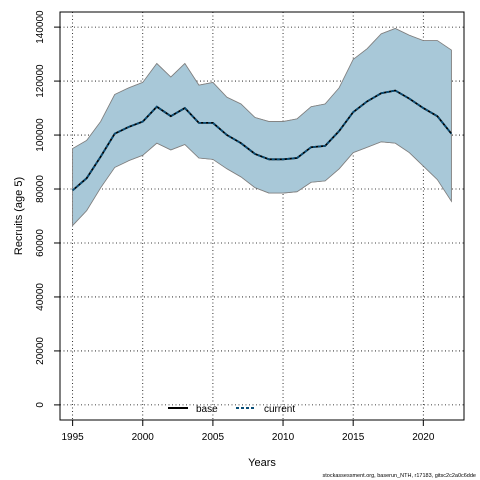 Image resolution: width=480 pixels, height=480 pixels. Describe the element at coordinates (40, 243) in the screenshot. I see `y-tick-label-60000: 60000` at that location.